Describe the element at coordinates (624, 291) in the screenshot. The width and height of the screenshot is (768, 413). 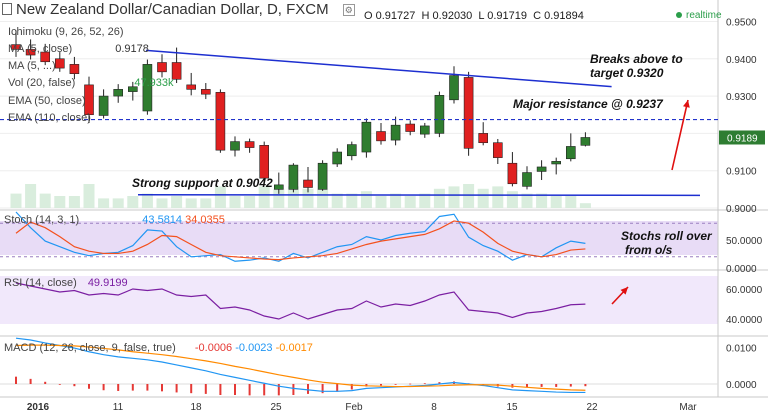
I see `rsi-arrow-head` at that location.